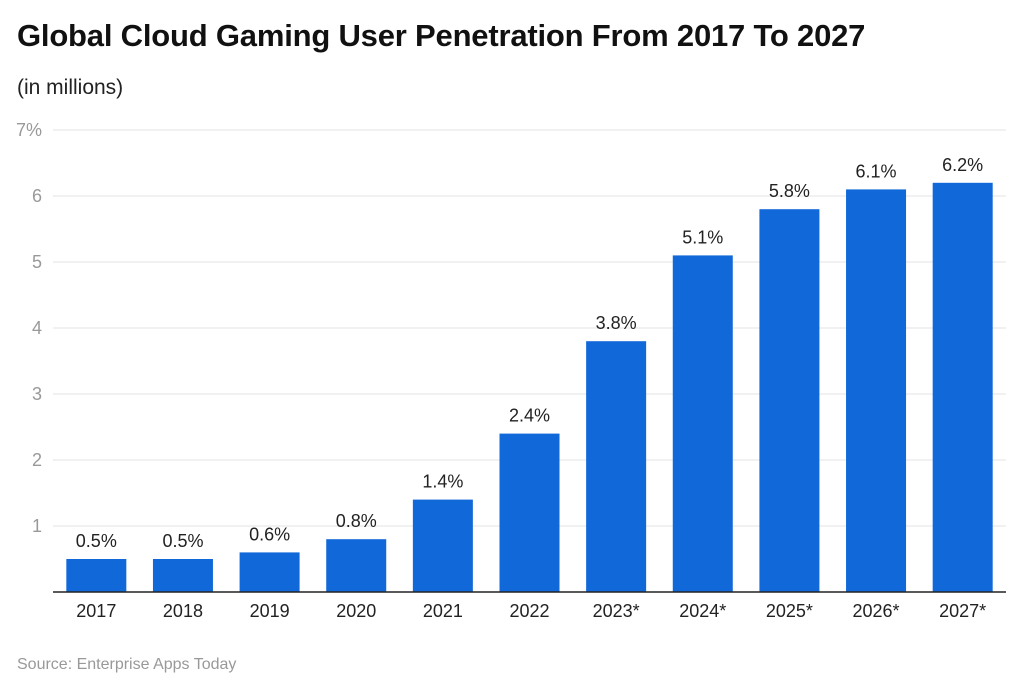 The width and height of the screenshot is (1024, 694). What do you see at coordinates (37, 394) in the screenshot?
I see `y-tick-label: 3` at bounding box center [37, 394].